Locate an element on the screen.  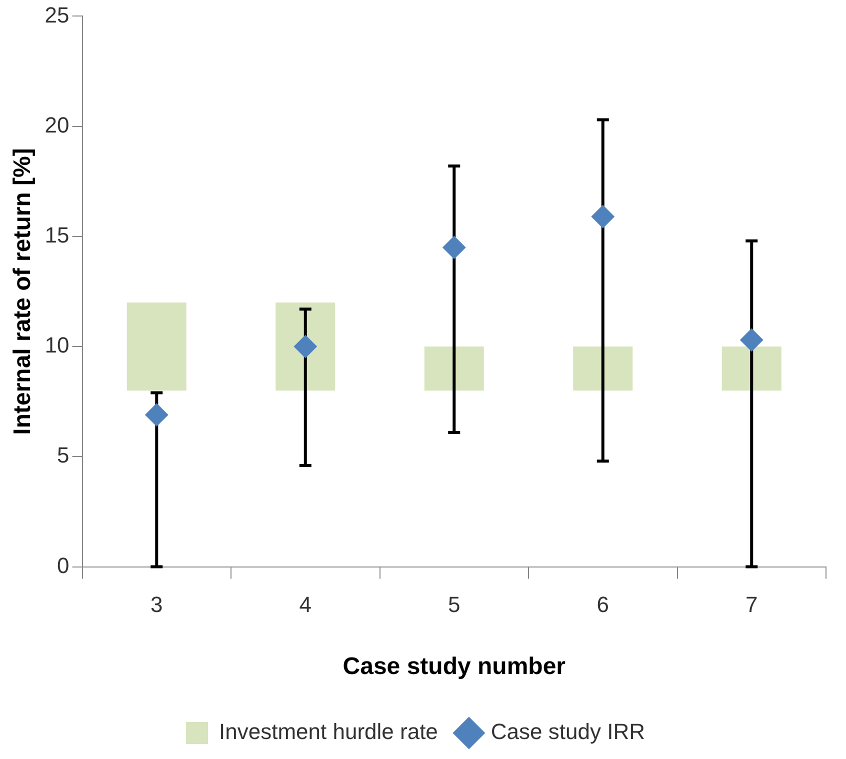
legend-label: Case study IRR is located at coordinates (567, 731).